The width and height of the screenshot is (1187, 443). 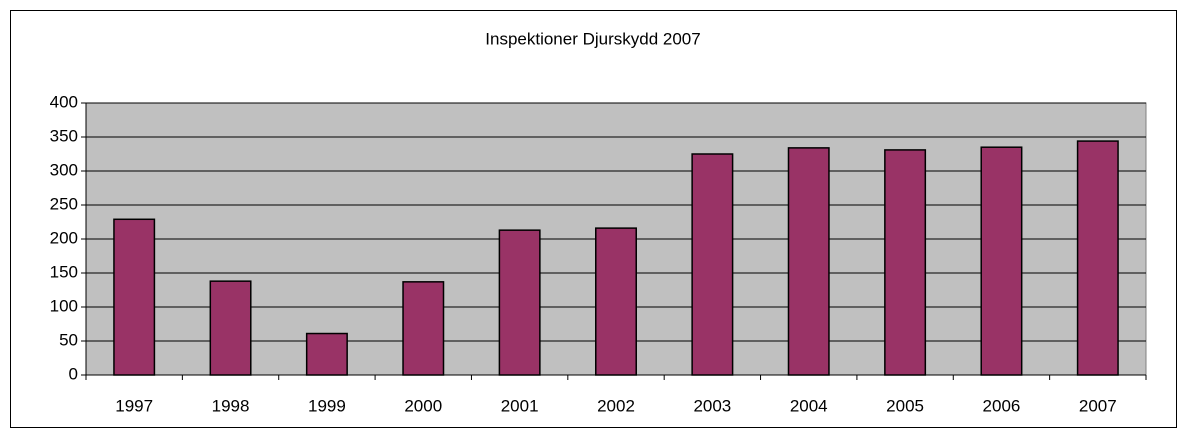 I want to click on y-tick-label: 0, so click(x=73, y=373).